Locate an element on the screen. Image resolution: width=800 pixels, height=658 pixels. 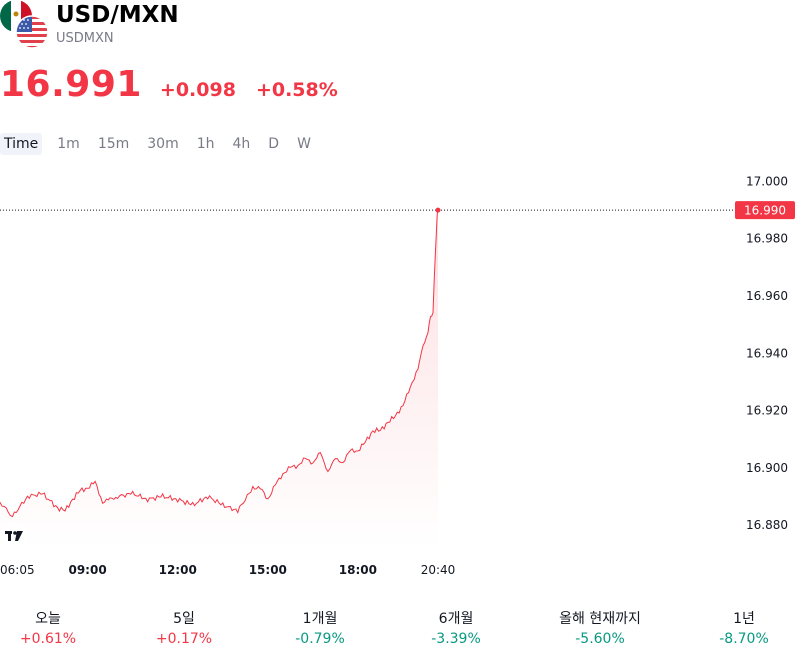
last-price-tag-label: 16.990 is located at coordinates (765, 211).